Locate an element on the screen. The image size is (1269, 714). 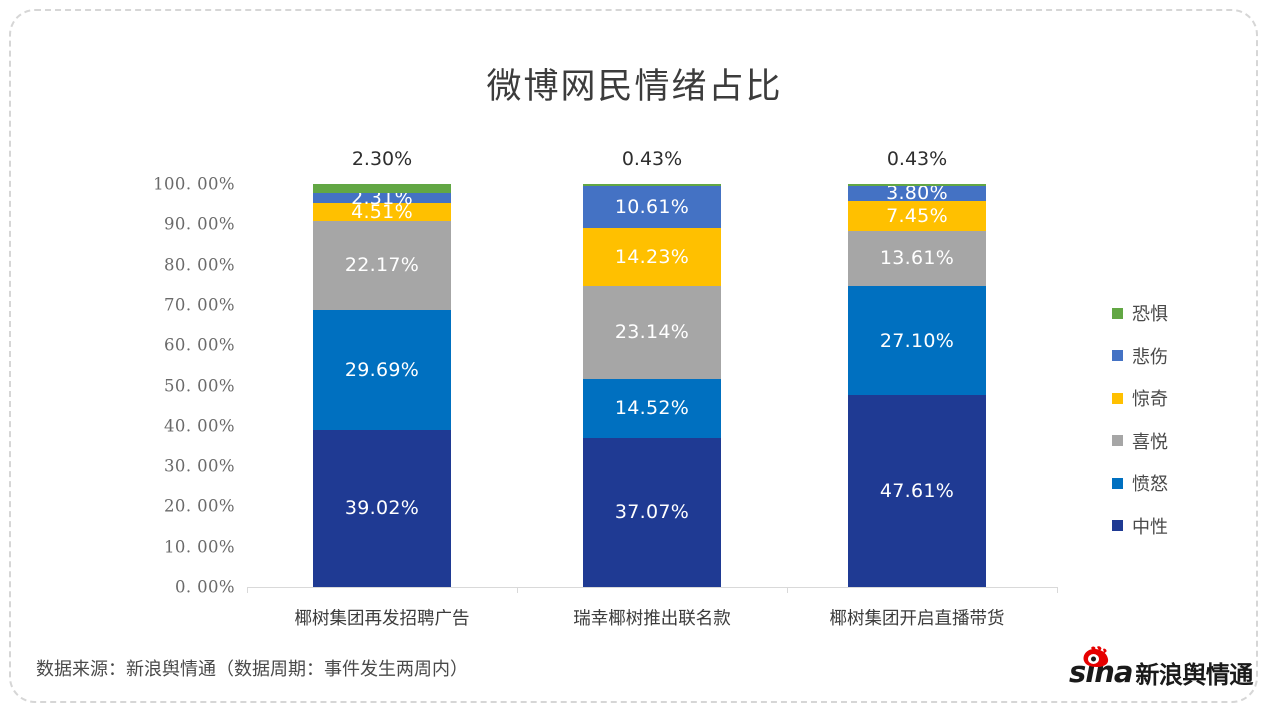
bar-segment-label: 37.07% is located at coordinates (652, 512).